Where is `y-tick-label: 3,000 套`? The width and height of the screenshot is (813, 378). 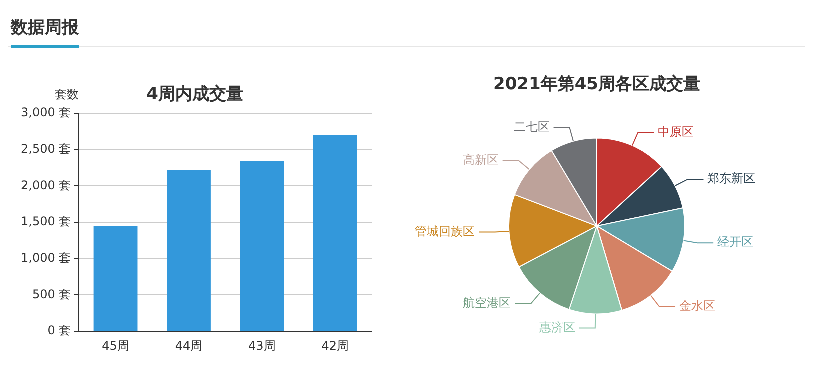
y-tick-label: 3,000 套 is located at coordinates (46, 113).